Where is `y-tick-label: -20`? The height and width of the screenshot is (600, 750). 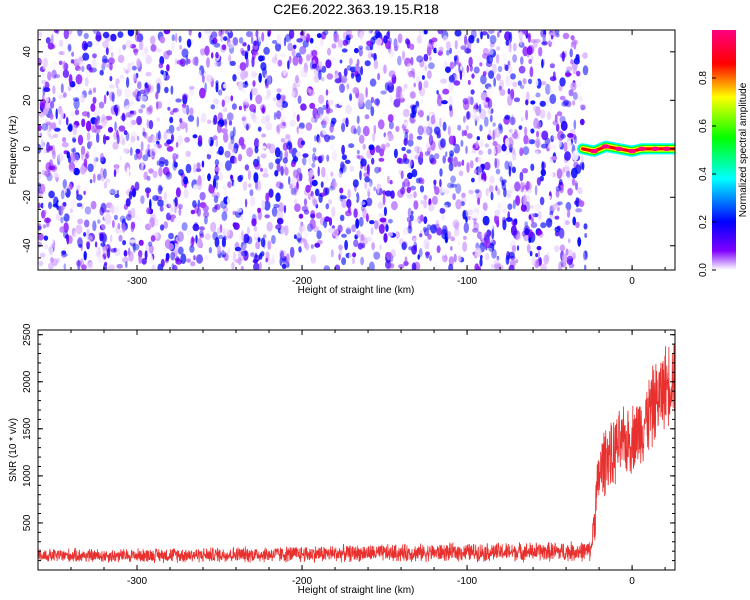 y-tick-label: -20 is located at coordinates (27, 197).